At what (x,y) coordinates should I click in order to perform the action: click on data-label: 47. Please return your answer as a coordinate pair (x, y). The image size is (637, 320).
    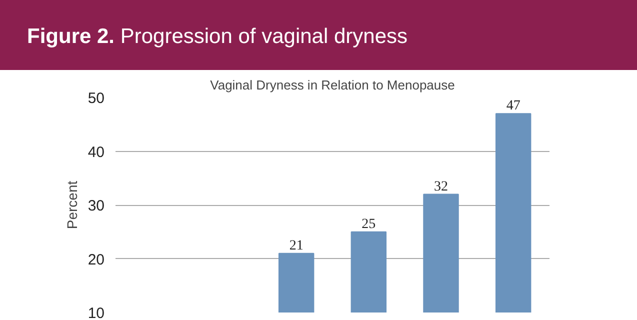
    Looking at the image, I should click on (513, 106).